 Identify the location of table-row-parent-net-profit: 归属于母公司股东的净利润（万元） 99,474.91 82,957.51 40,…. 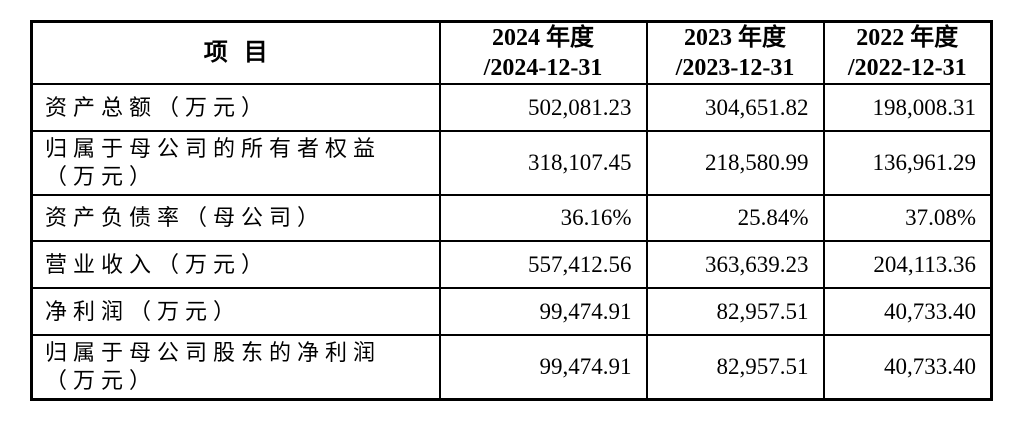
(511, 367).